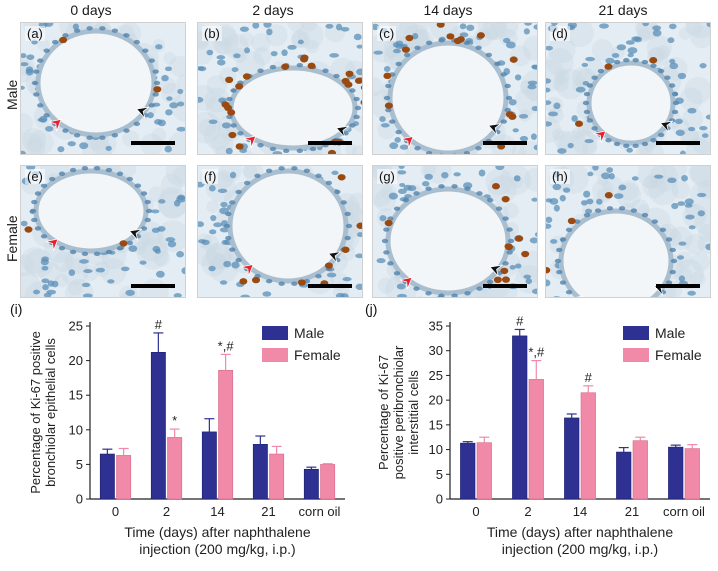 This screenshot has width=718, height=571. Describe the element at coordinates (436, 326) in the screenshot. I see `y-tick-label: 35` at that location.